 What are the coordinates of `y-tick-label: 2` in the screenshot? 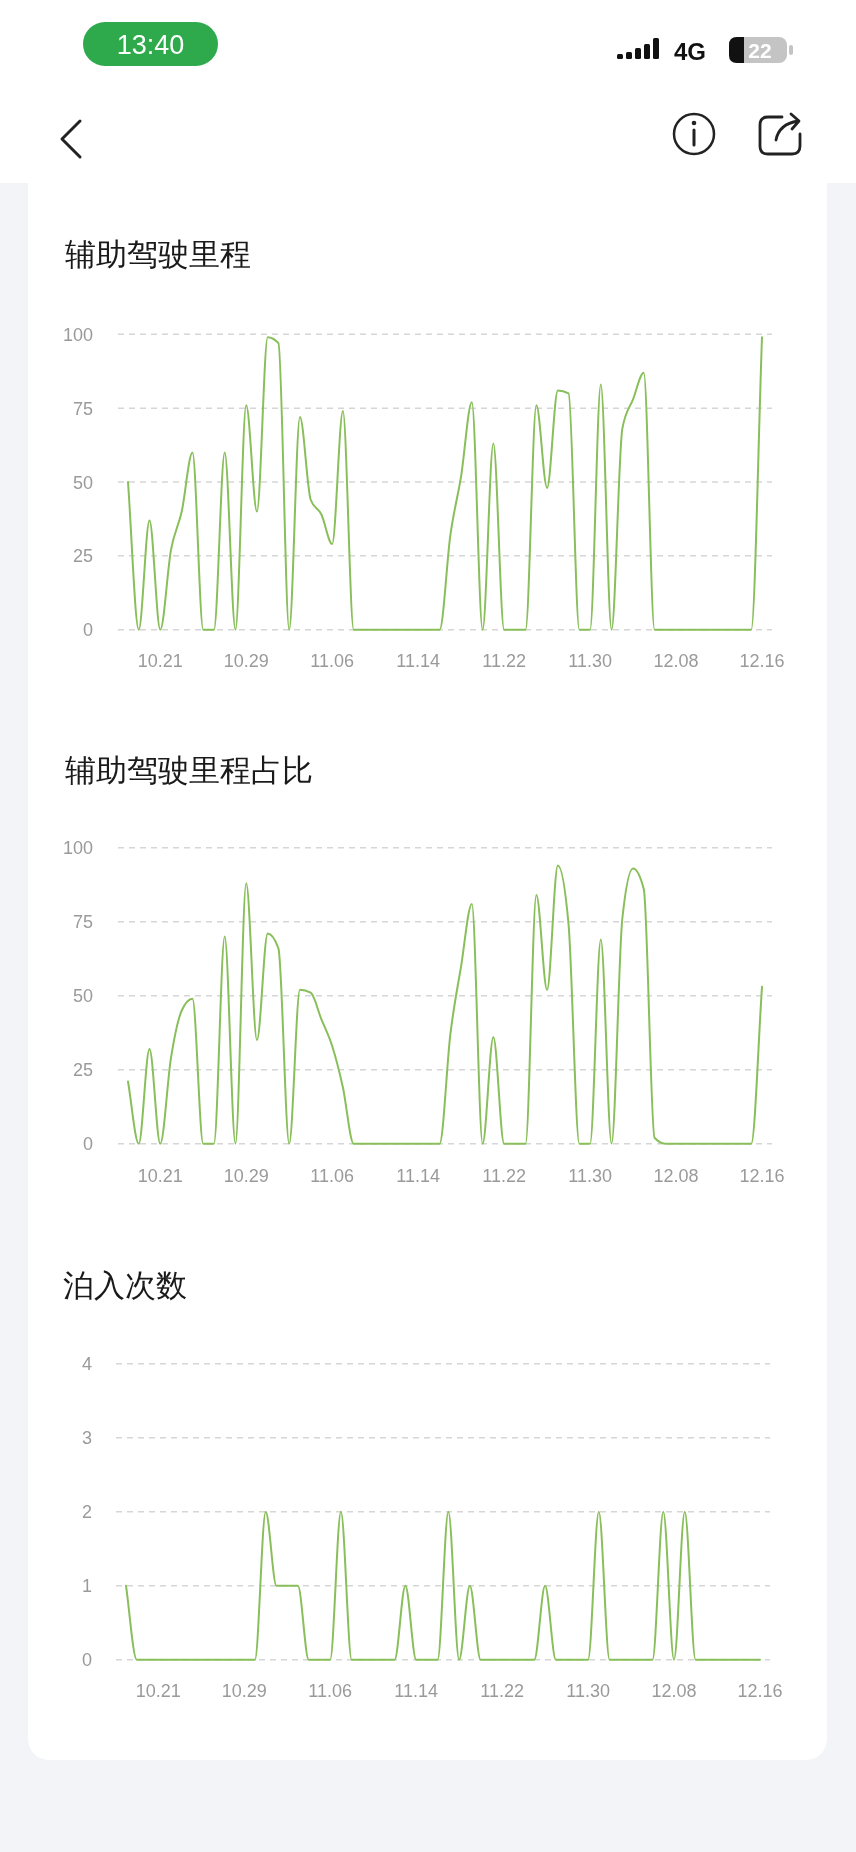 It's located at (86, 1512).